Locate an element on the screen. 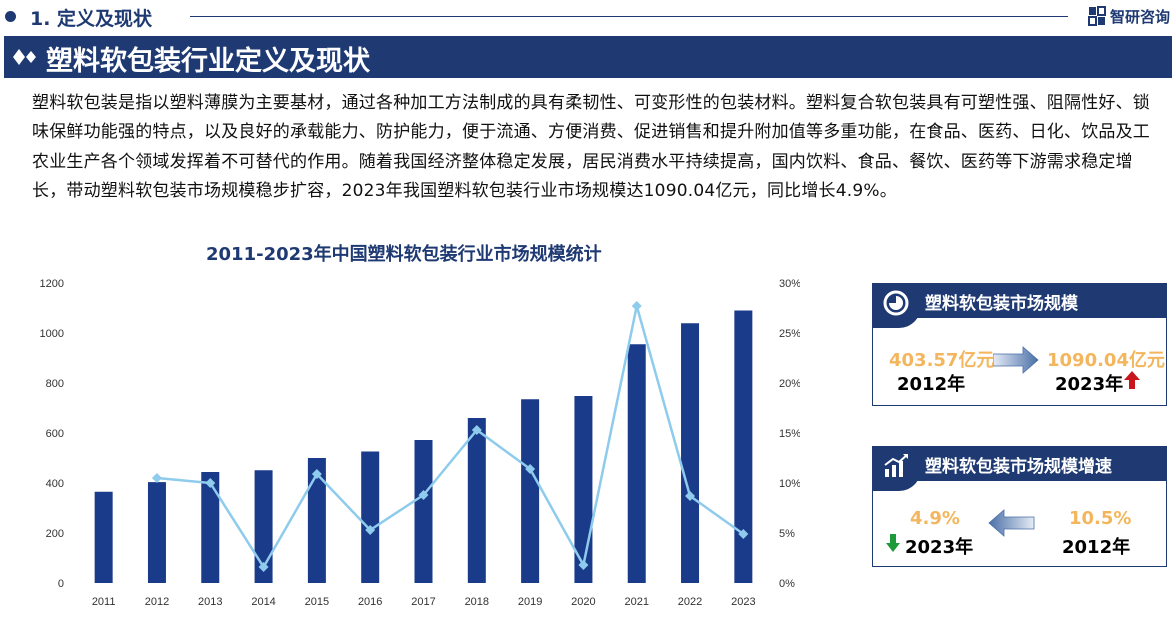 The height and width of the screenshot is (620, 1176). pie-chart-icon is located at coordinates (896, 303).